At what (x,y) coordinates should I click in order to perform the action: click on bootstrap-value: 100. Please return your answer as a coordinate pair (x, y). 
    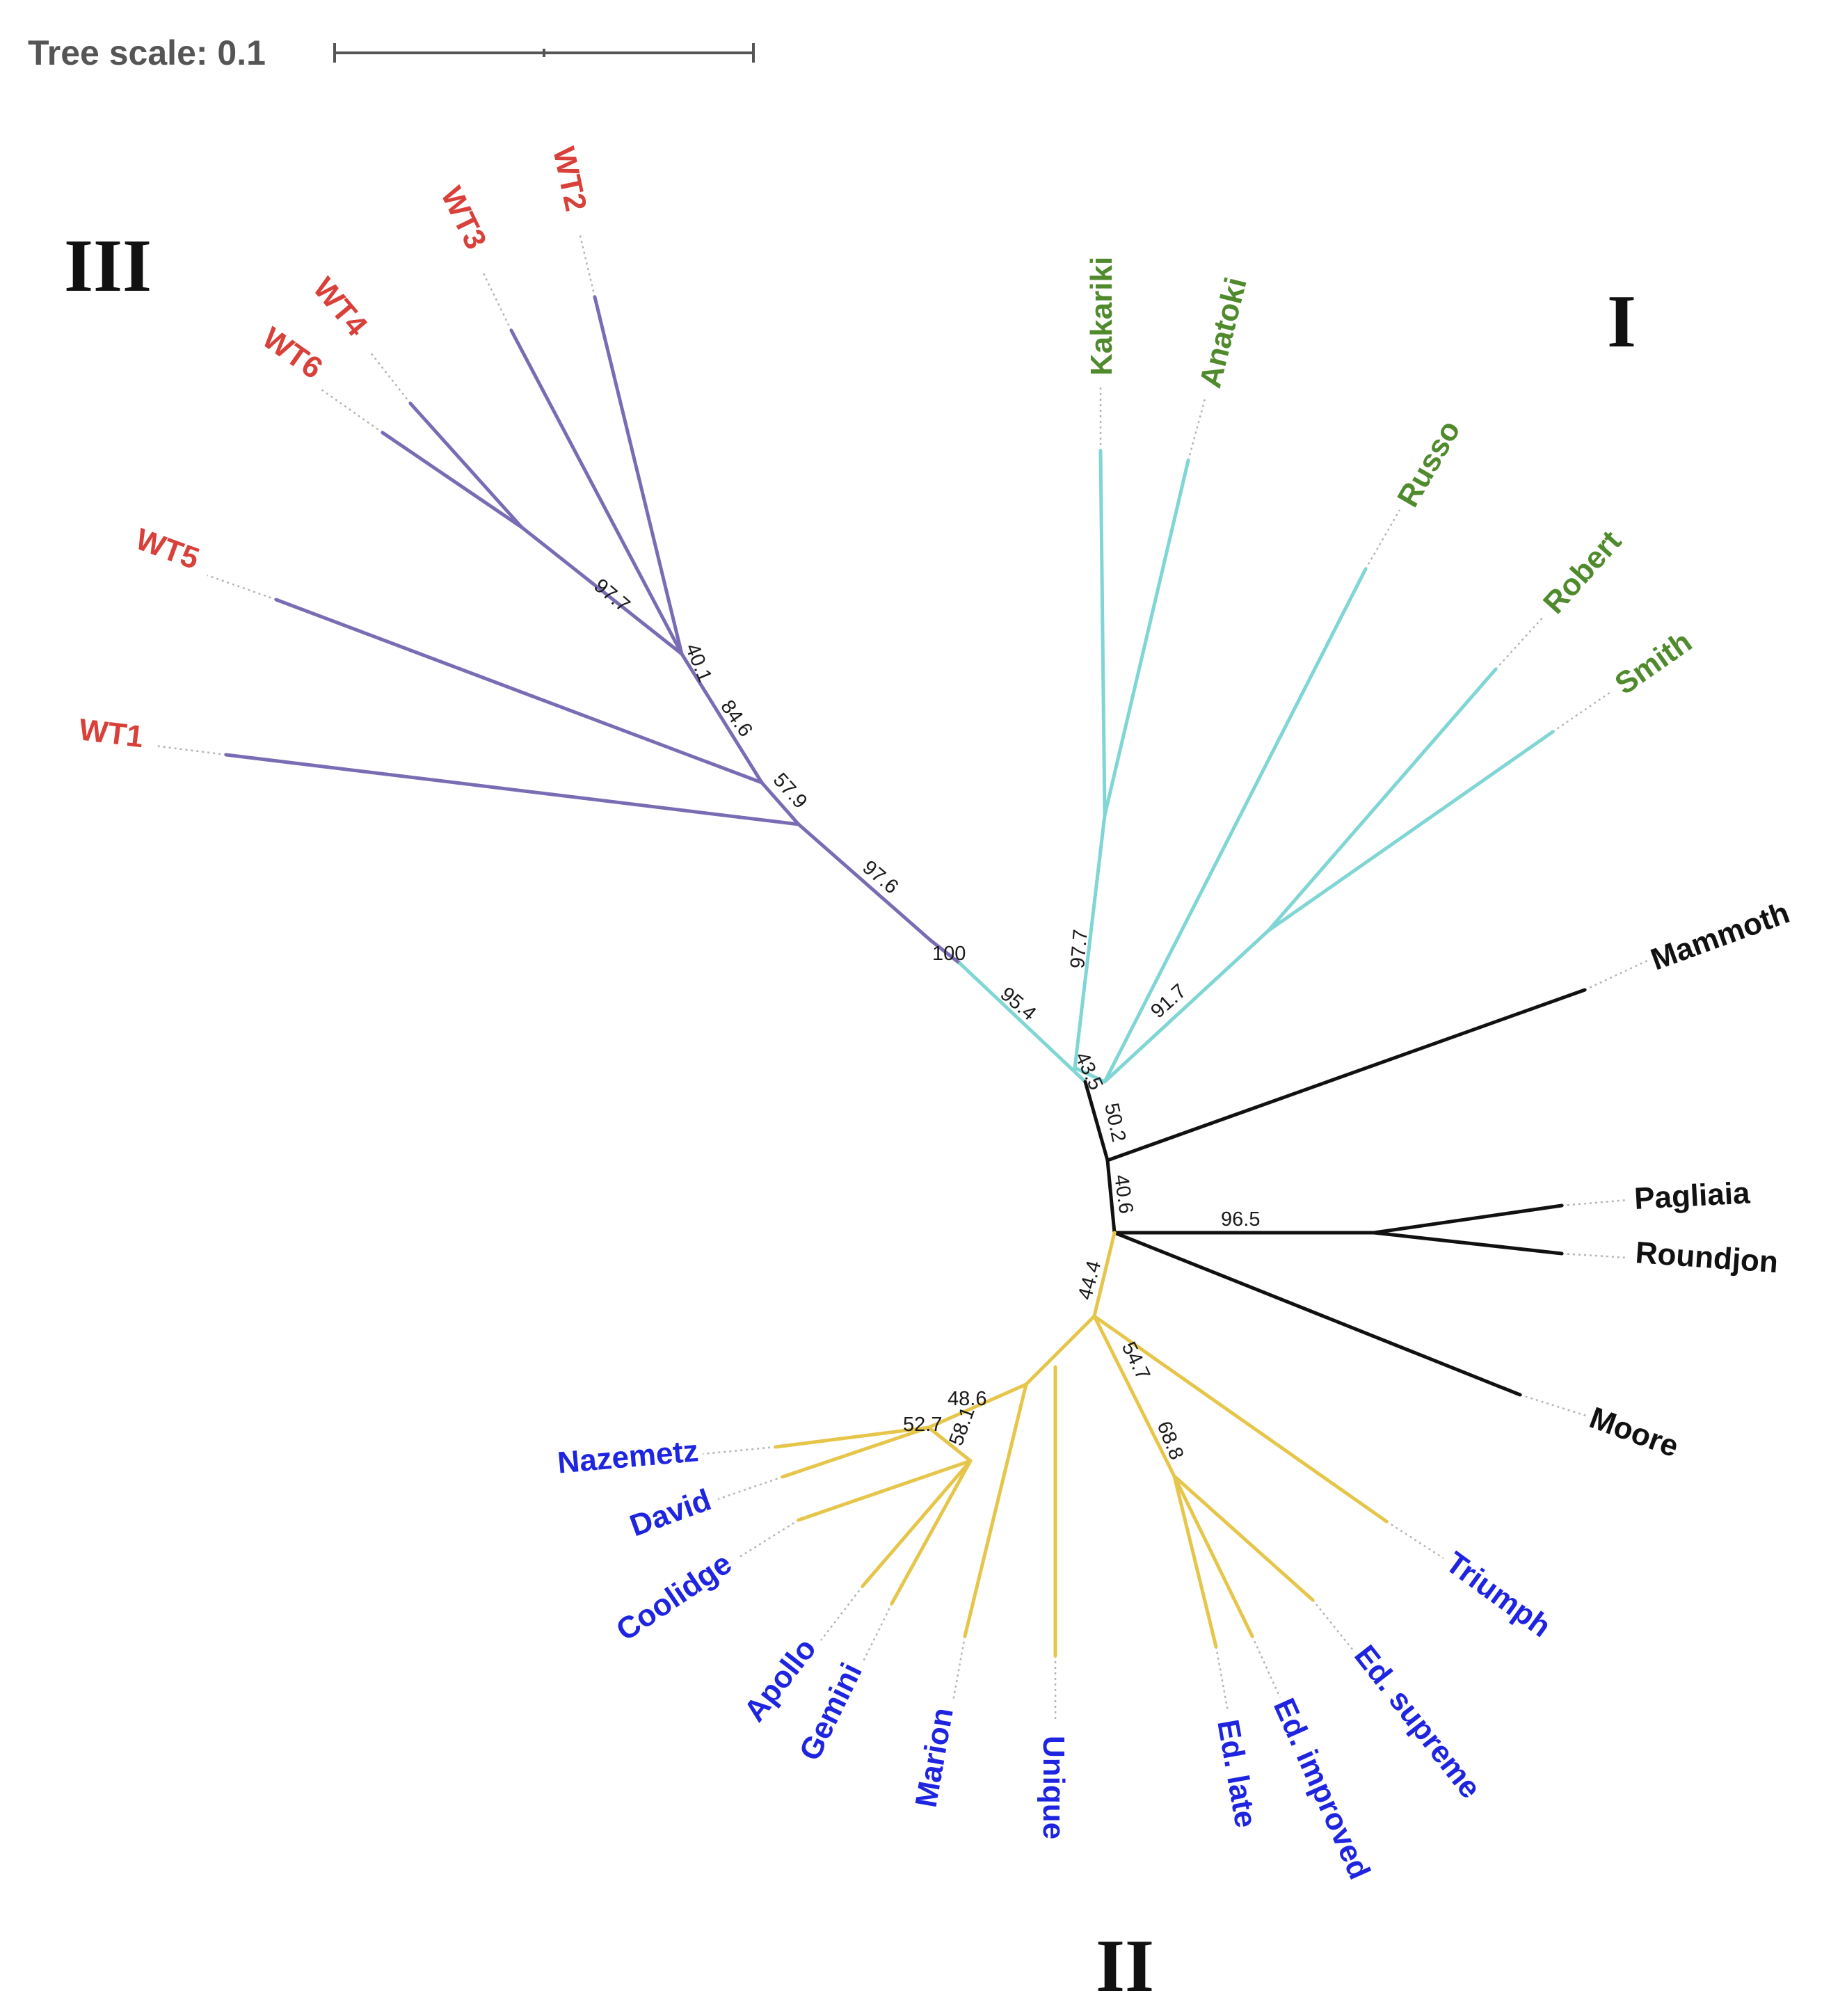
    Looking at the image, I should click on (949, 954).